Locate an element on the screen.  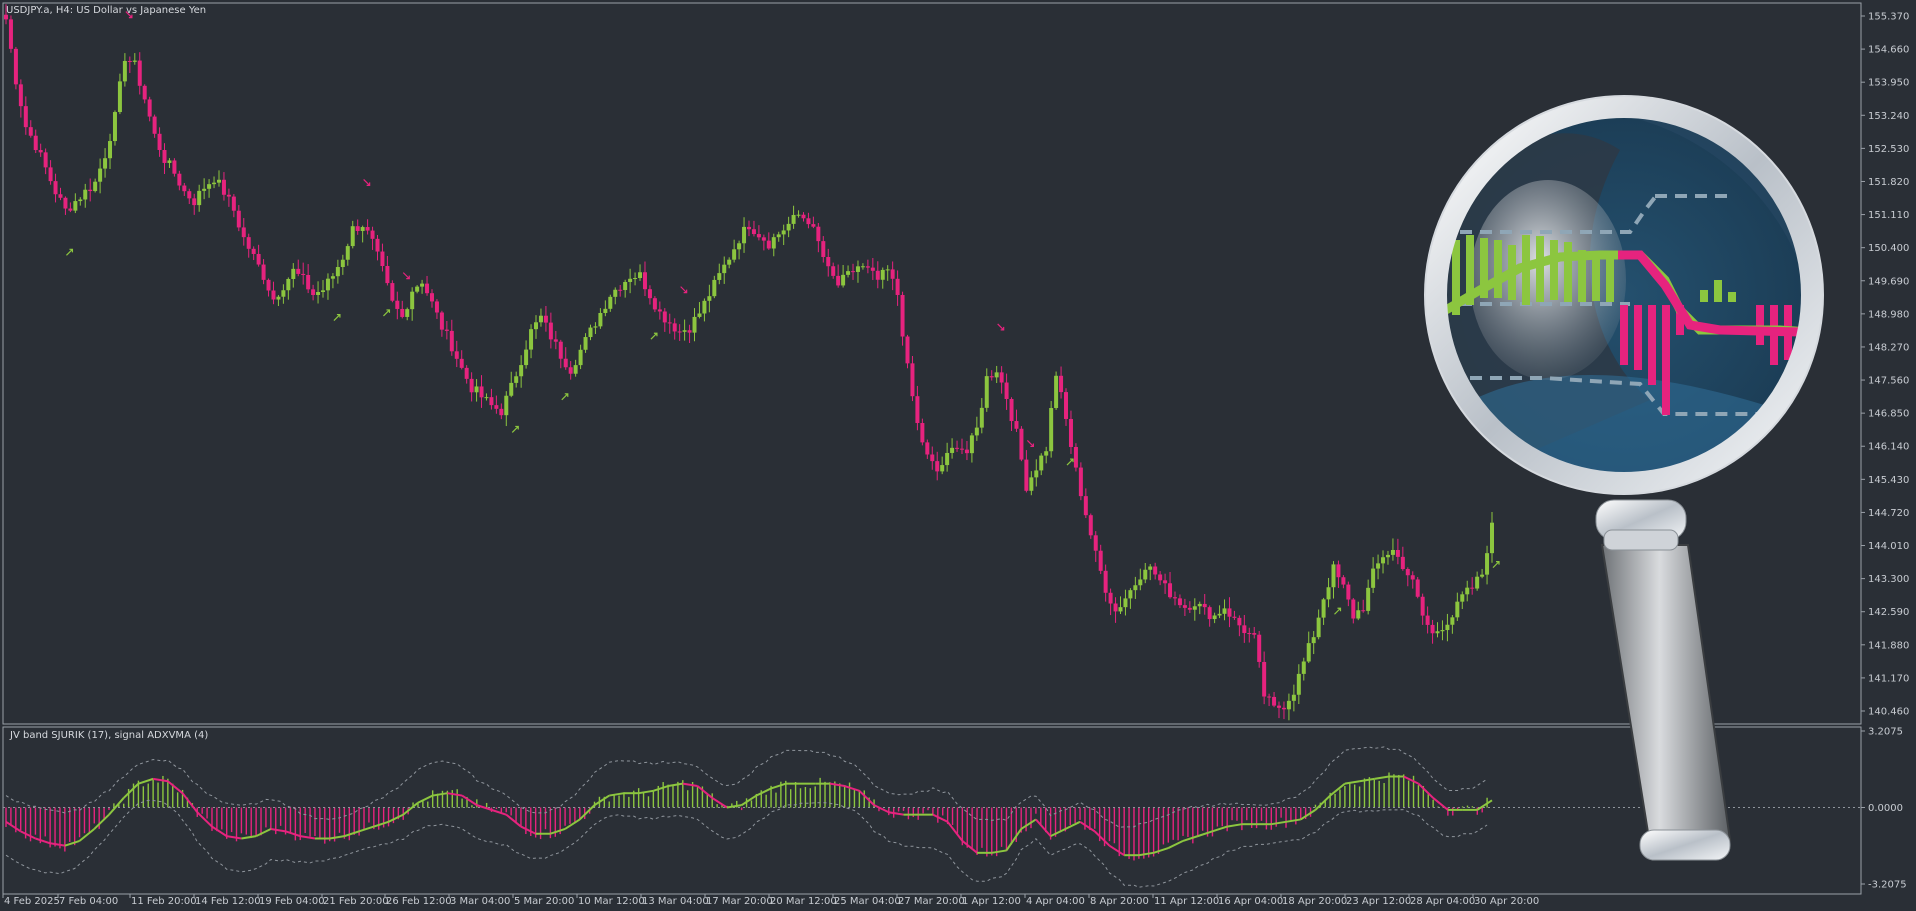
sell-arrow is located at coordinates (684, 290).